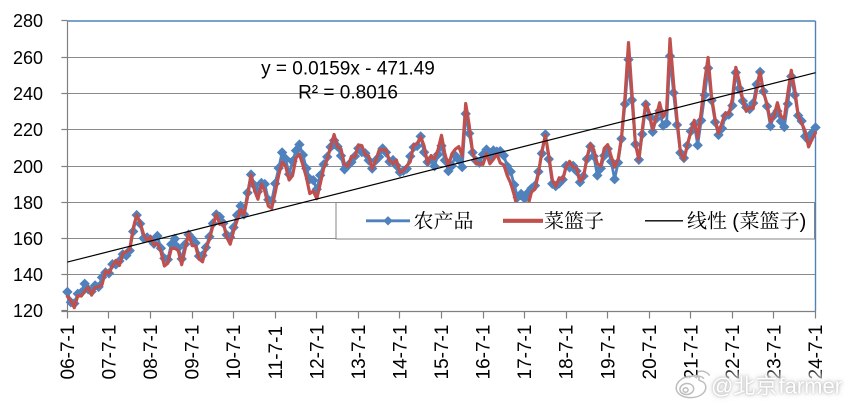  What do you see at coordinates (484, 352) in the screenshot?
I see `svg-text: 16-7-1` at bounding box center [484, 352].